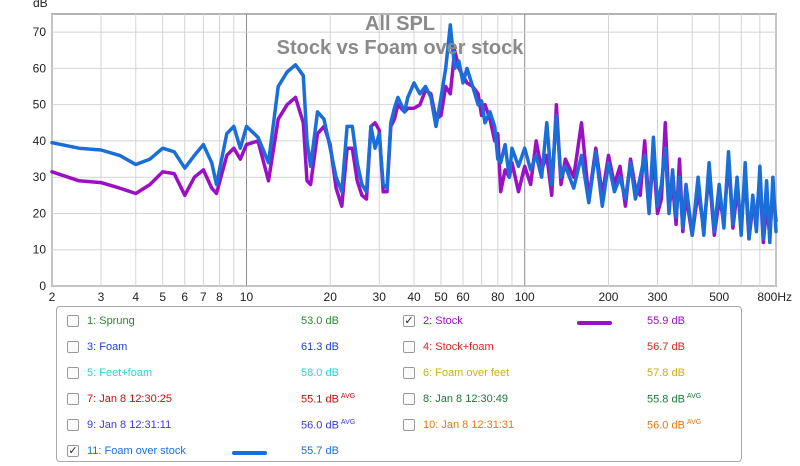 The height and width of the screenshot is (466, 800). I want to click on y-axis-unit-label: dB, so click(40, 5).